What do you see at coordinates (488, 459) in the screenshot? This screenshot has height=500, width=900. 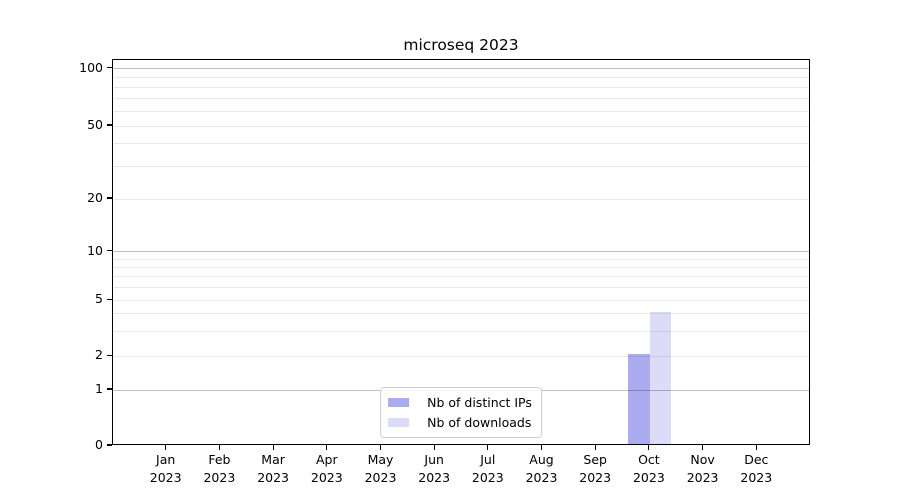 I see `x-tick-month: Jul` at bounding box center [488, 459].